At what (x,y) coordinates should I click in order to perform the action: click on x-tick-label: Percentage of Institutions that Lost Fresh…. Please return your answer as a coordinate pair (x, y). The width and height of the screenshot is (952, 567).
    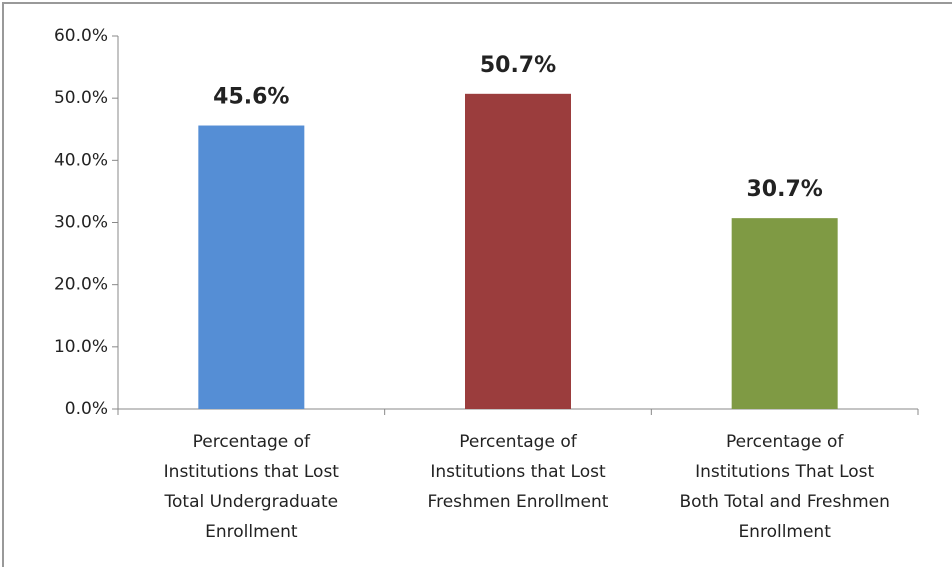
    Looking at the image, I should click on (518, 472).